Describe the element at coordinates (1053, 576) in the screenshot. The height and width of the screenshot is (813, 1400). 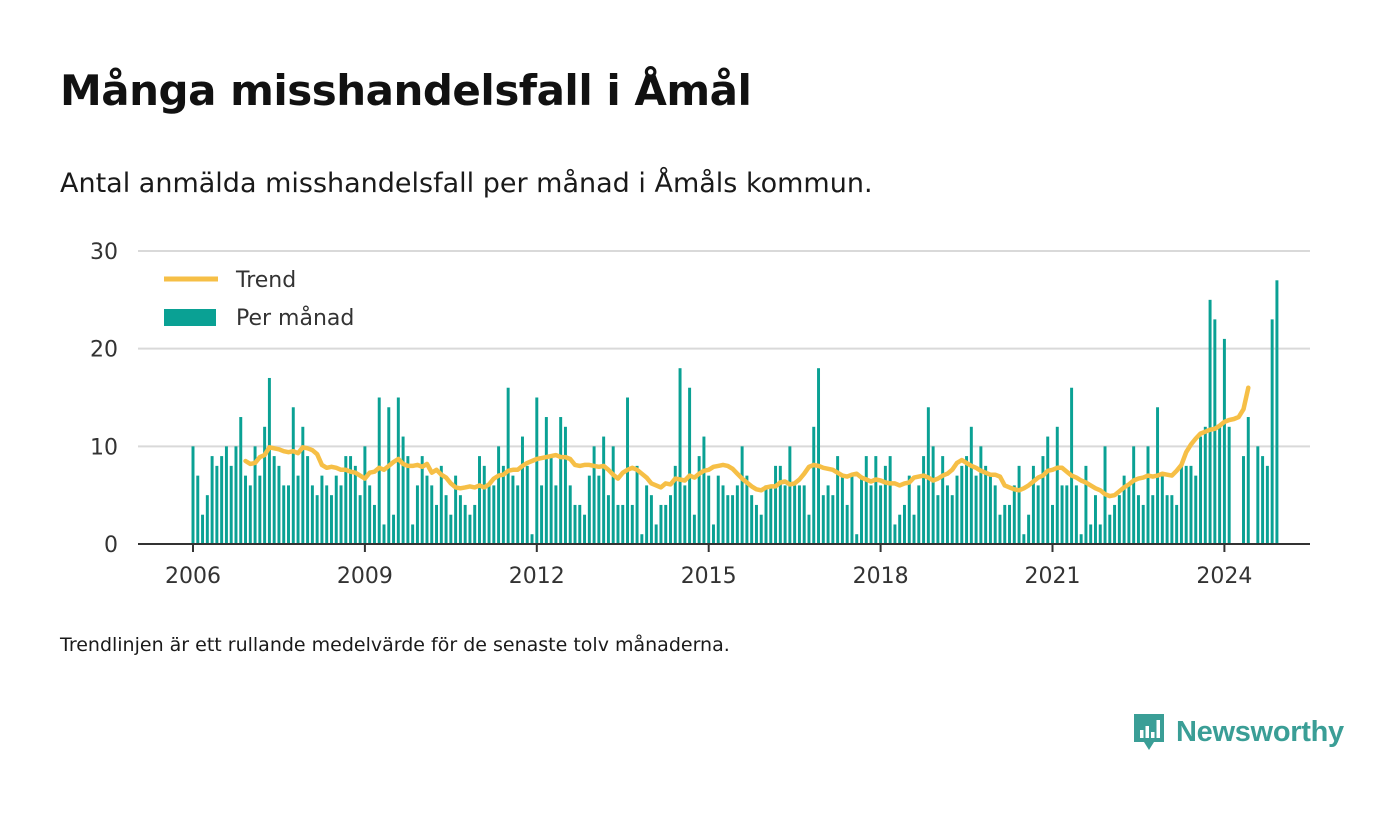
I see `x-tick-label: 2021` at that location.